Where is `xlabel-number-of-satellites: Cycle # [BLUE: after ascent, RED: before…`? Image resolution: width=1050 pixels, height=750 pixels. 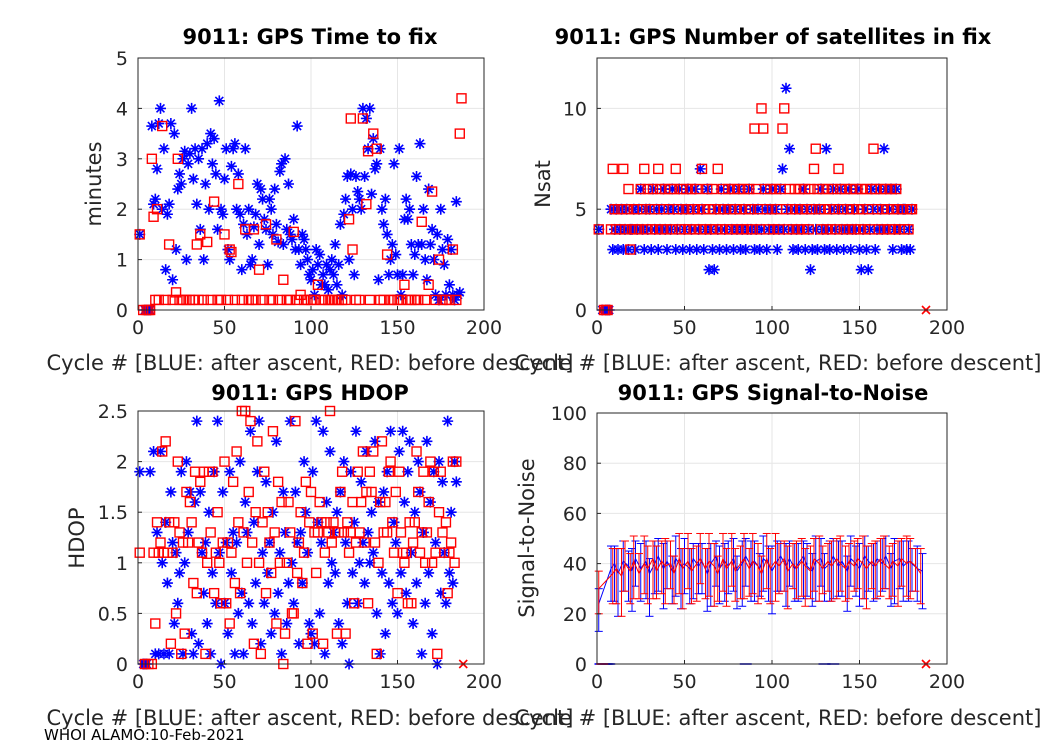
xlabel-number-of-satellites: Cycle # [BLUE: after ascent, RED: before… is located at coordinates (778, 363).